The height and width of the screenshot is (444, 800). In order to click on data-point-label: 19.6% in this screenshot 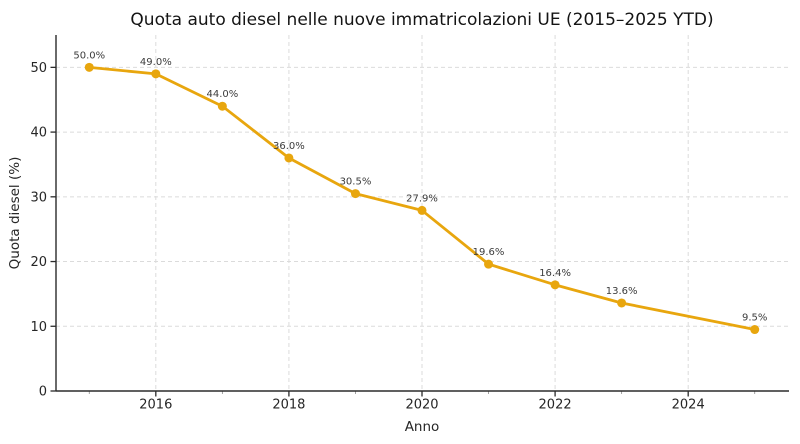, I will do `click(489, 252)`.